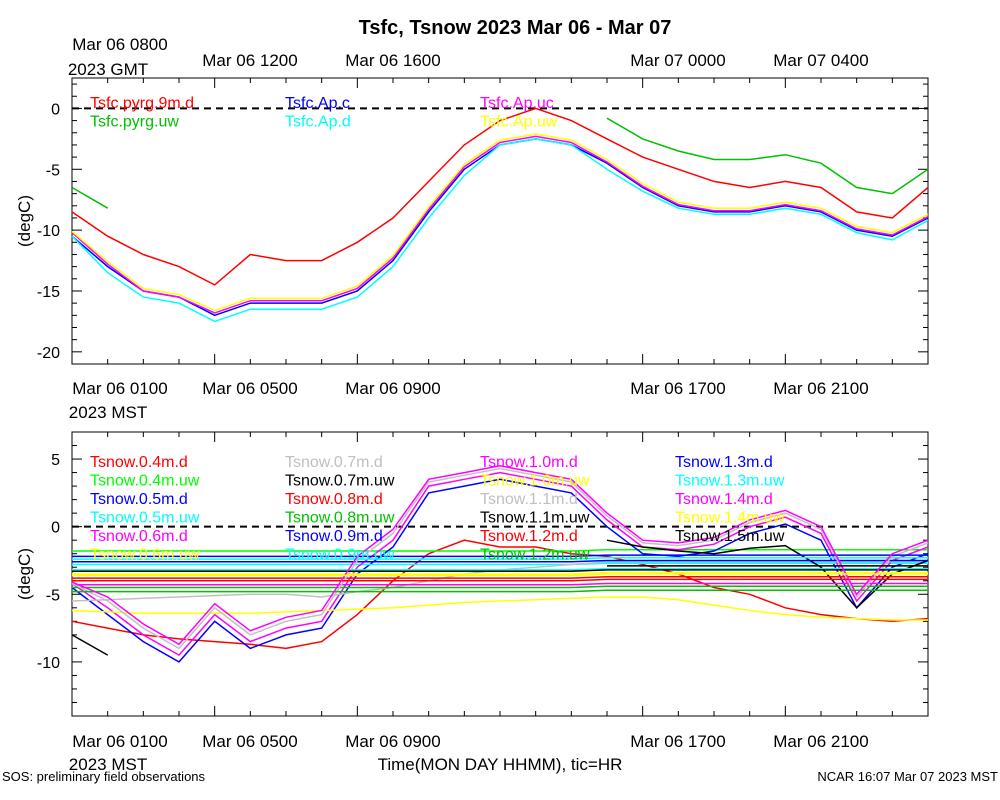 This screenshot has height=800, width=1000. Describe the element at coordinates (340, 555) in the screenshot. I see `legend-entry: Tsnow.0.9m.uw` at that location.